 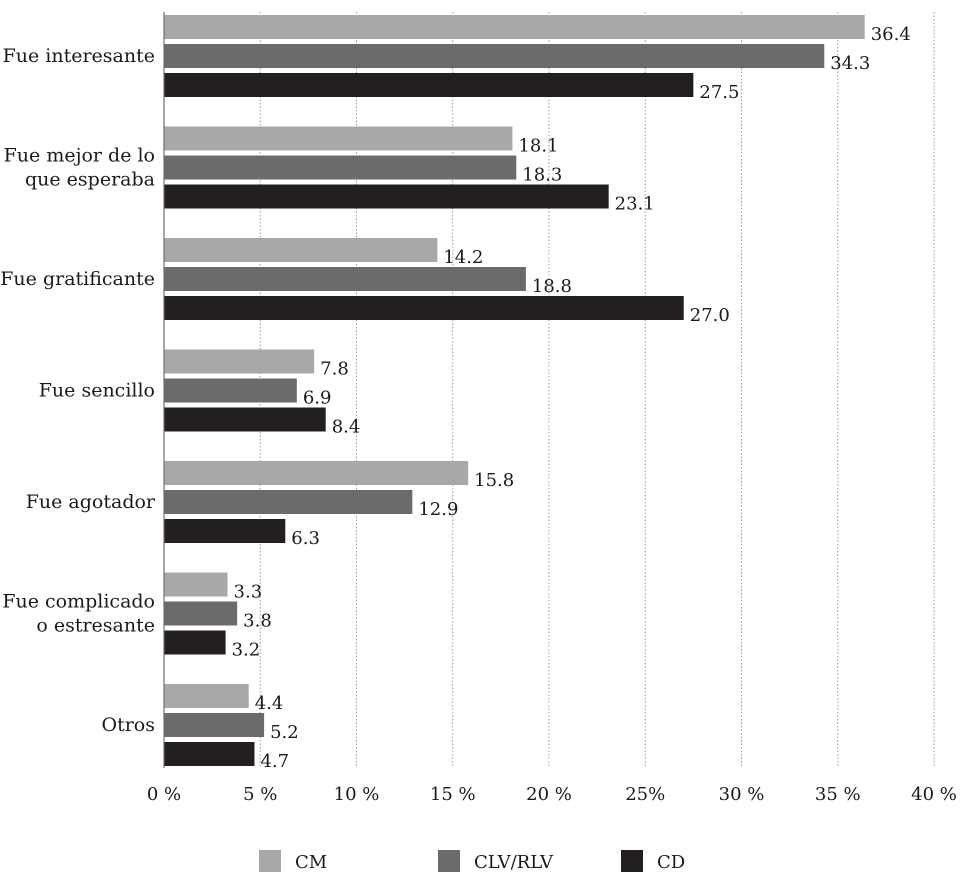 I want to click on legend-item: CD, so click(x=653, y=861).